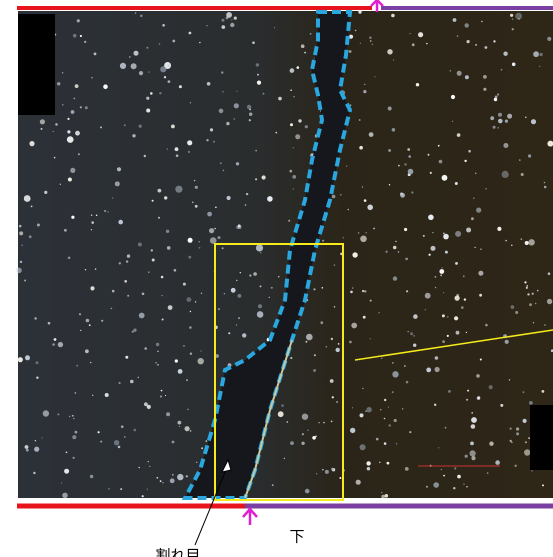 The width and height of the screenshot is (553, 557). Describe the element at coordinates (211, 505) in the screenshot. I see `pointer-line` at that location.